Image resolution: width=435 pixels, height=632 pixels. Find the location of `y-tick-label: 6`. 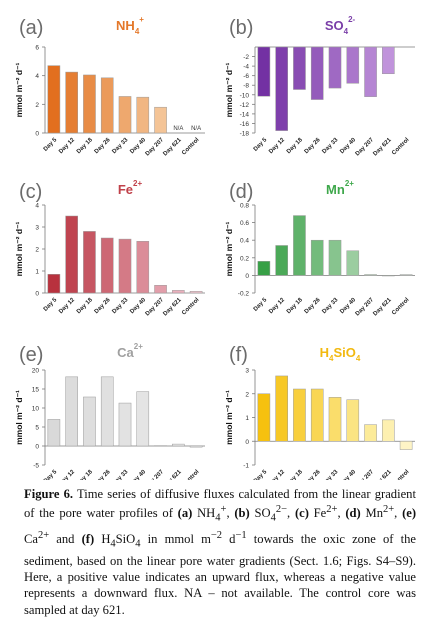

y-tick-label: 6 is located at coordinates (37, 48).